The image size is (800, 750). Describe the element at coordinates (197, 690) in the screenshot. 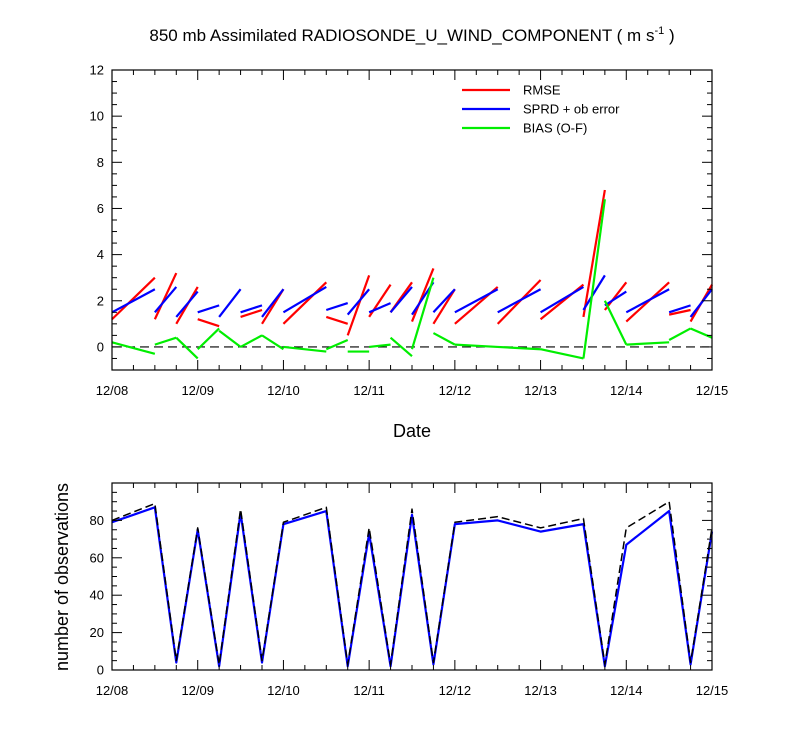

I see `bottom-plot-x-tick-label: 12/09` at that location.